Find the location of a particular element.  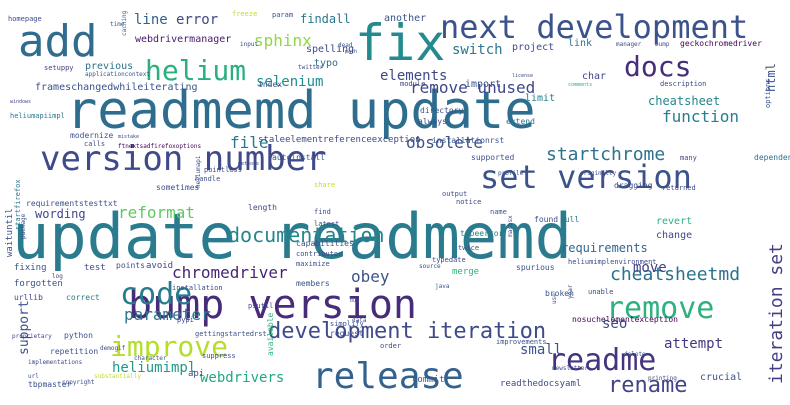

cloud-word: source is located at coordinates (430, 266).